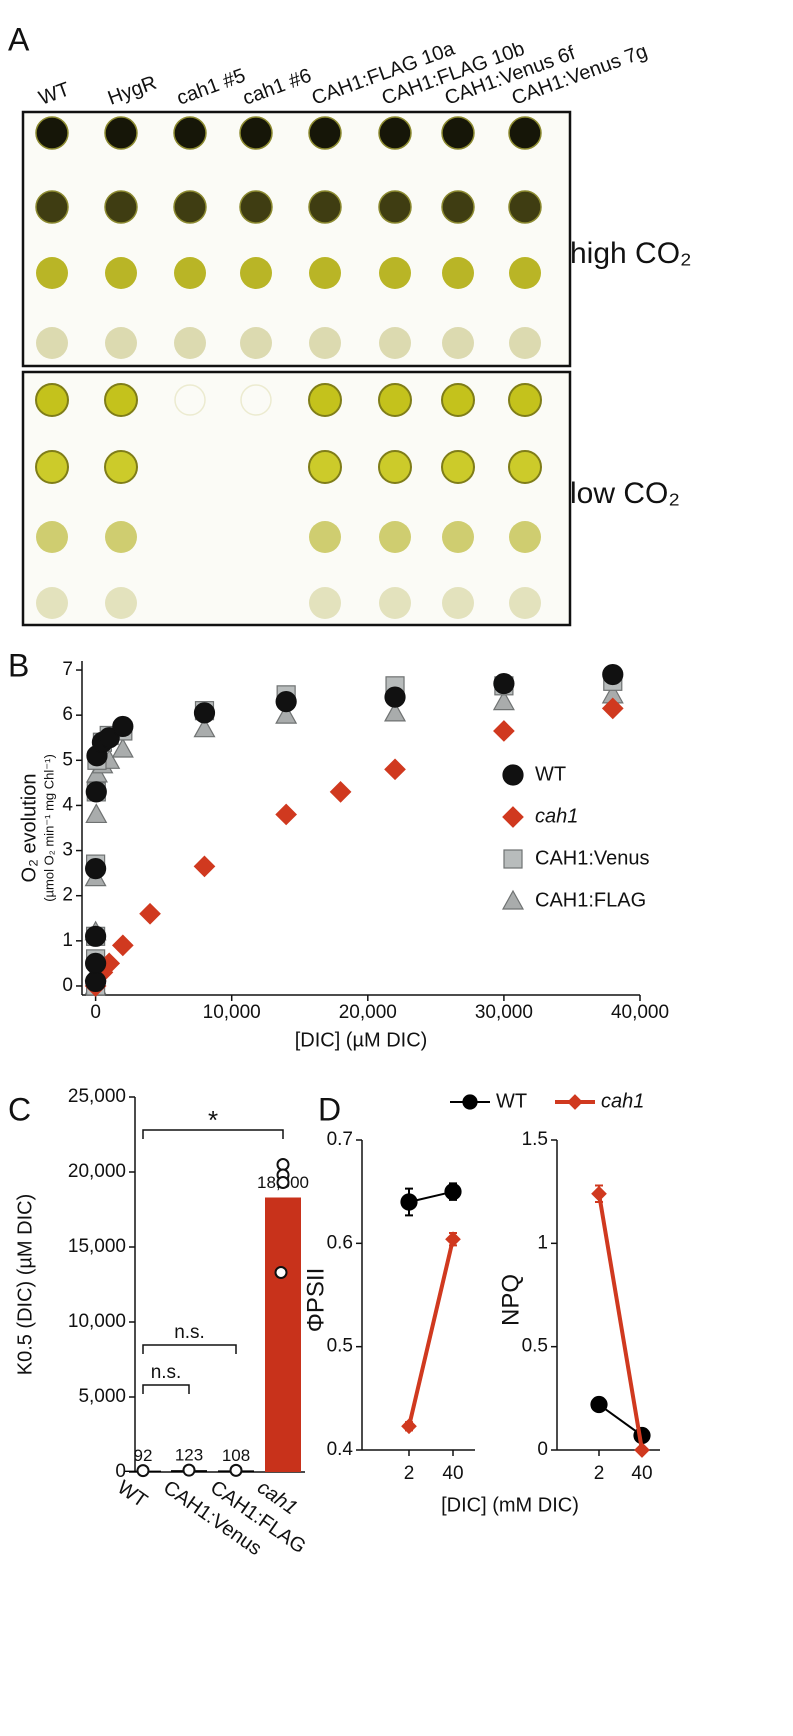 The width and height of the screenshot is (793, 1736). Describe the element at coordinates (283, 1334) in the screenshot. I see `bar` at that location.